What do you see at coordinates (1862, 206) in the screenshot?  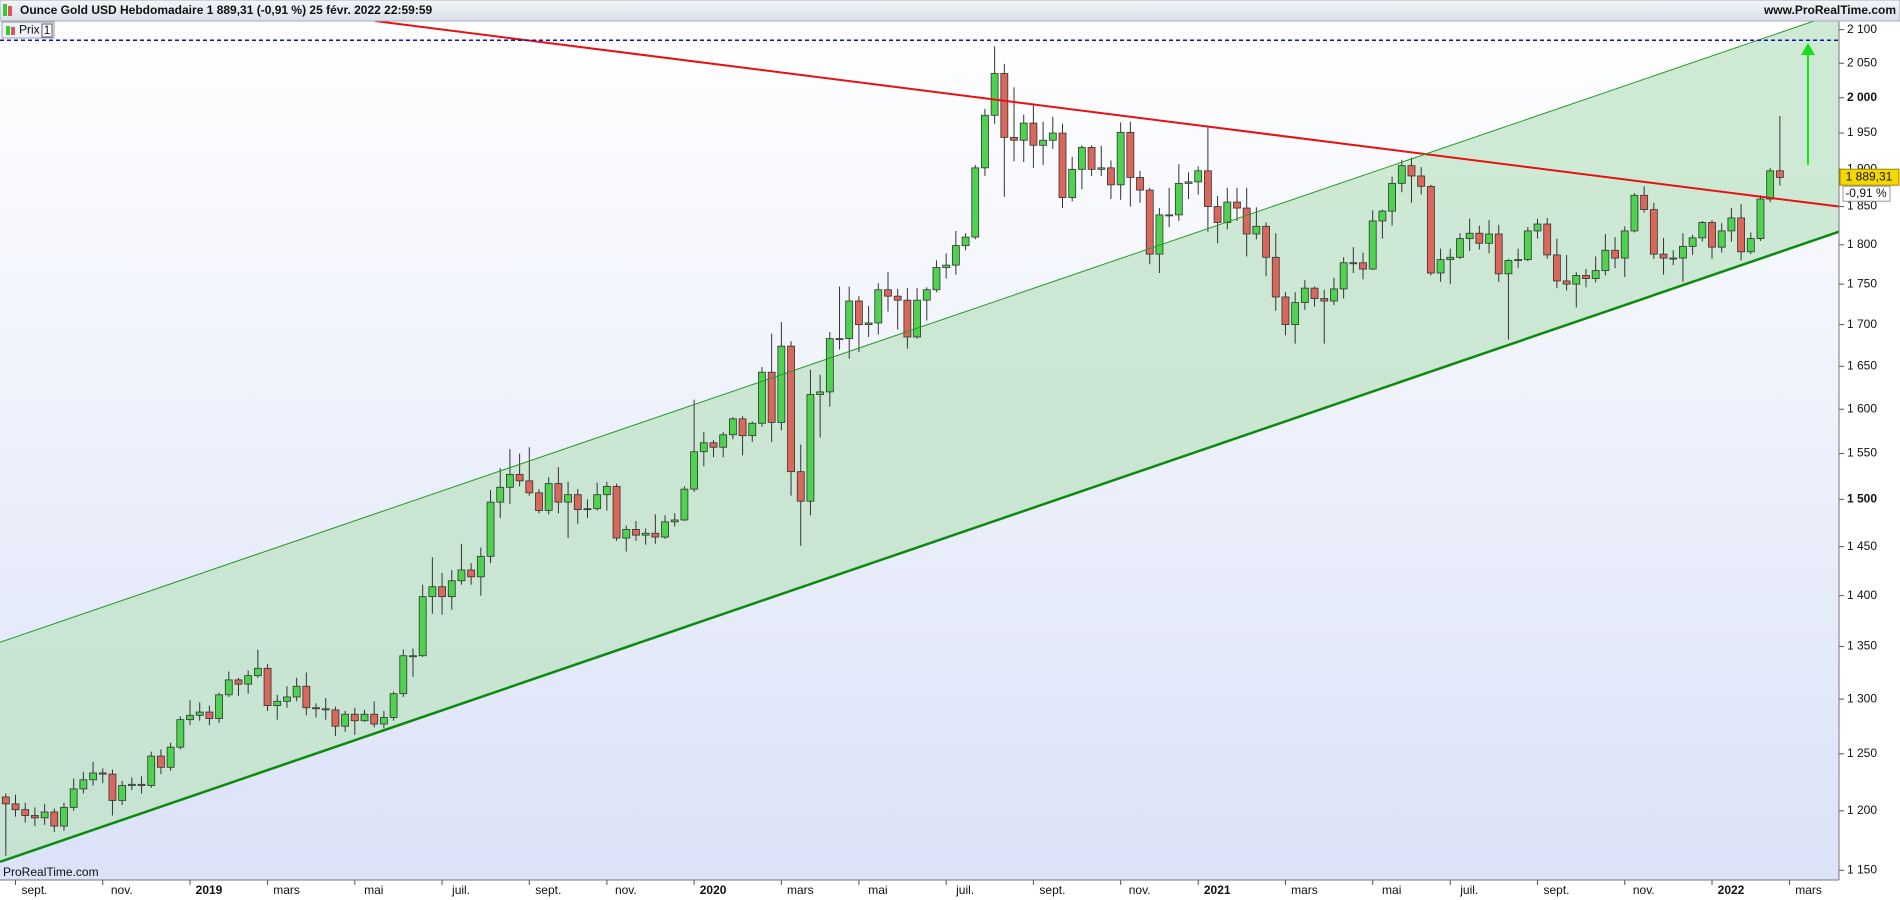 I see `y-tick-label: 1 850` at bounding box center [1862, 206].